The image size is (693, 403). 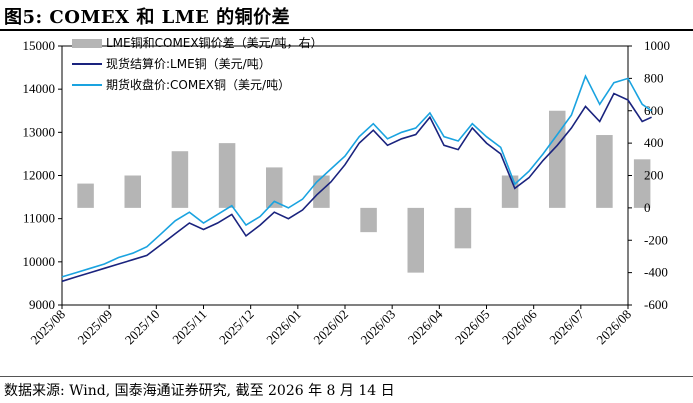 What do you see at coordinates (346, 376) in the screenshot?
I see `footer-rule` at bounding box center [346, 376].